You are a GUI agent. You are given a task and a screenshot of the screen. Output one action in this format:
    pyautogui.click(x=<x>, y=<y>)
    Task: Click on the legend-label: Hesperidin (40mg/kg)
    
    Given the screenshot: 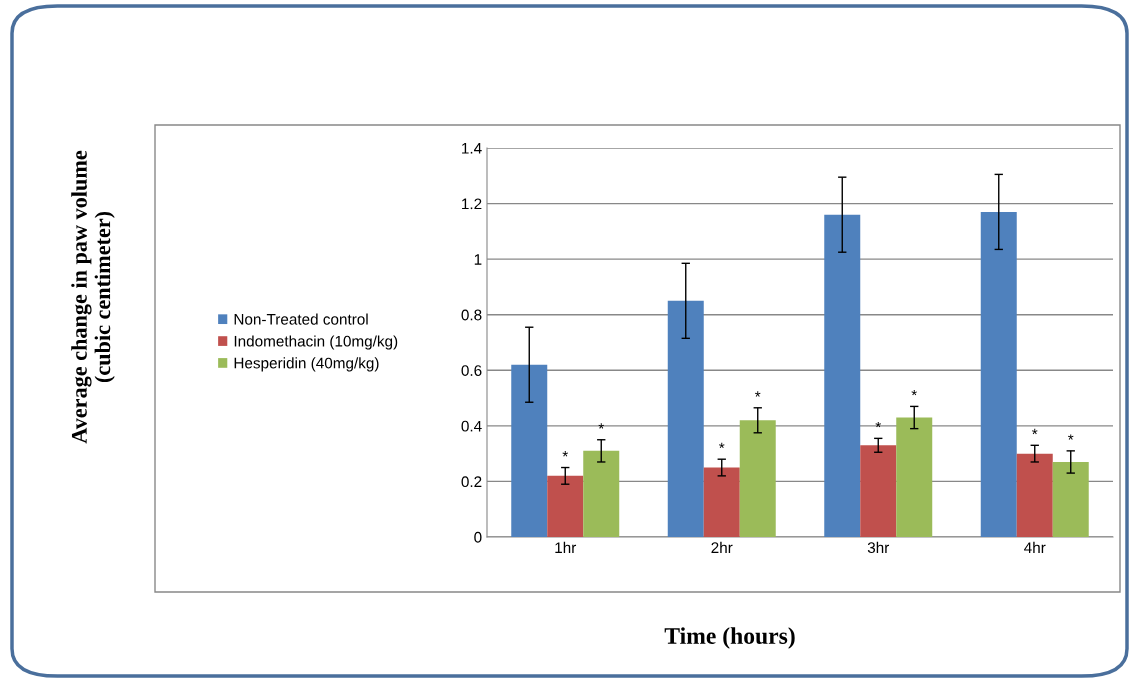 What is the action you would take?
    pyautogui.click(x=306, y=364)
    